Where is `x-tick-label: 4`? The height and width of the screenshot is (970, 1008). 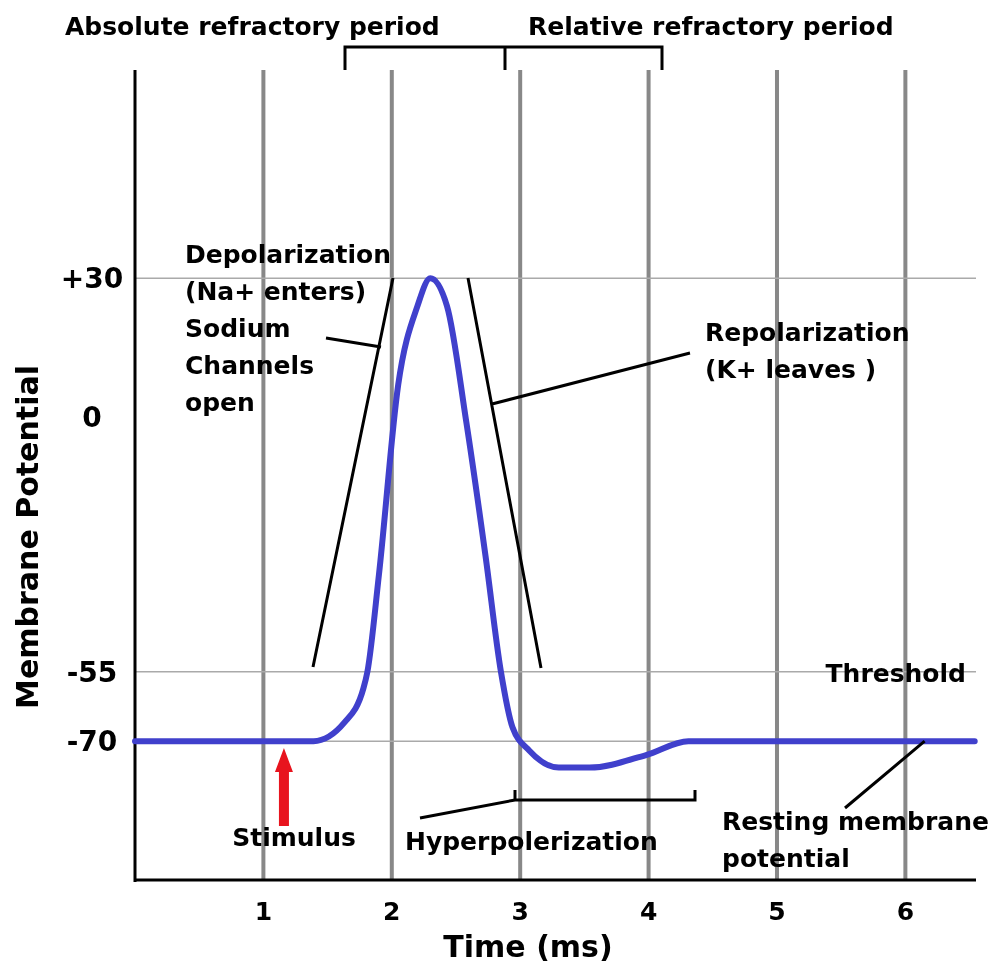 x-tick-label: 4 is located at coordinates (648, 911).